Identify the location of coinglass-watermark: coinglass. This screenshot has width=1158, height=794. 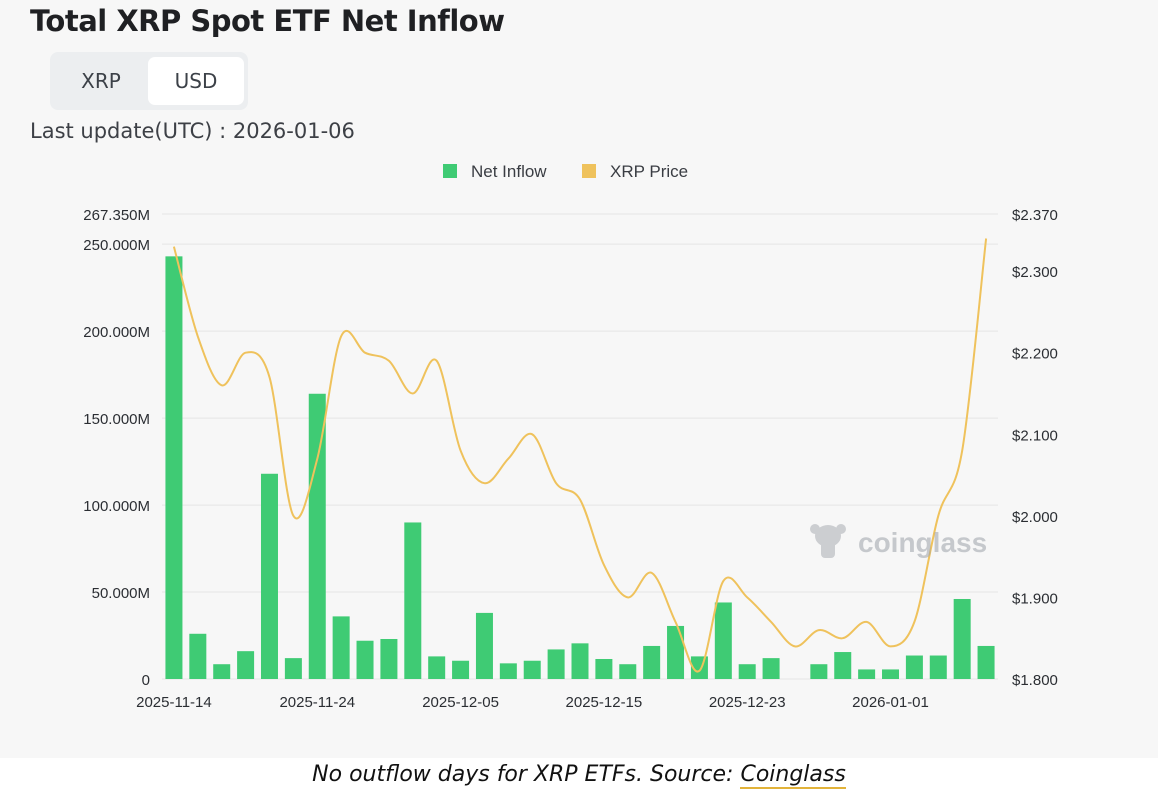
(898, 541).